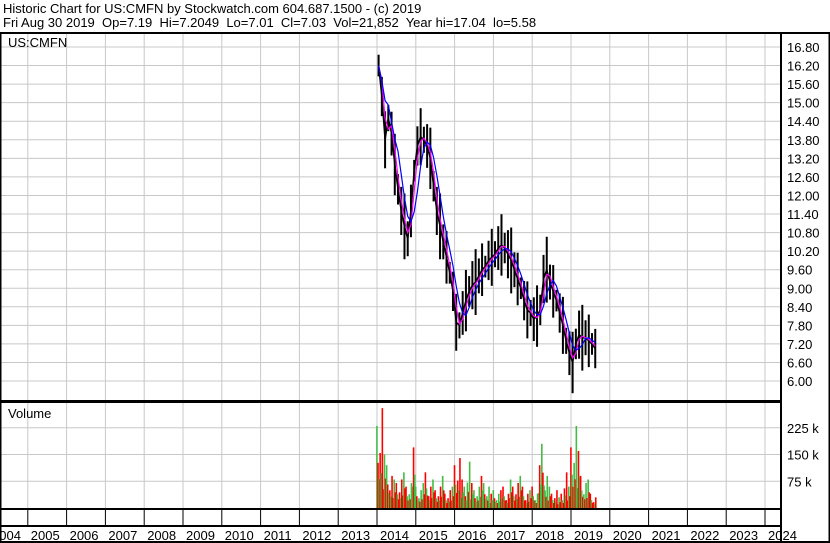  I want to click on price-tick-label: 14.40, so click(803, 121).